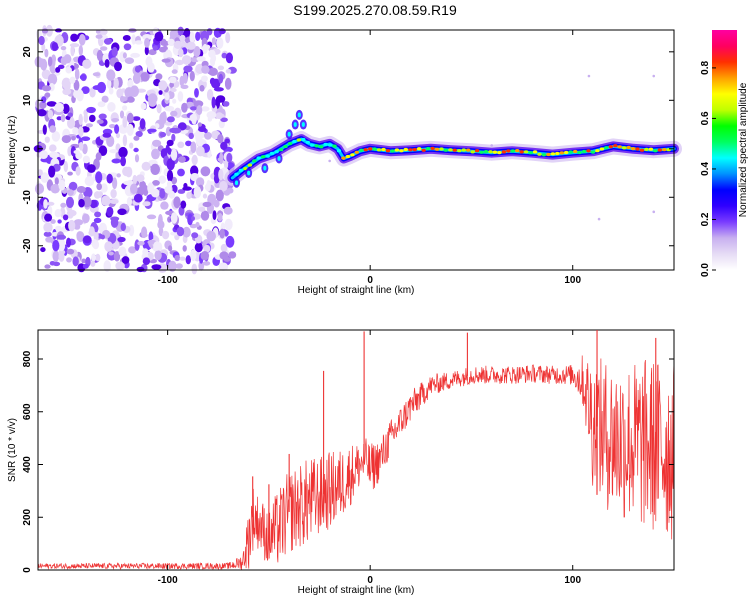  What do you see at coordinates (589, 76) in the screenshot?
I see `outlier-dot` at bounding box center [589, 76].